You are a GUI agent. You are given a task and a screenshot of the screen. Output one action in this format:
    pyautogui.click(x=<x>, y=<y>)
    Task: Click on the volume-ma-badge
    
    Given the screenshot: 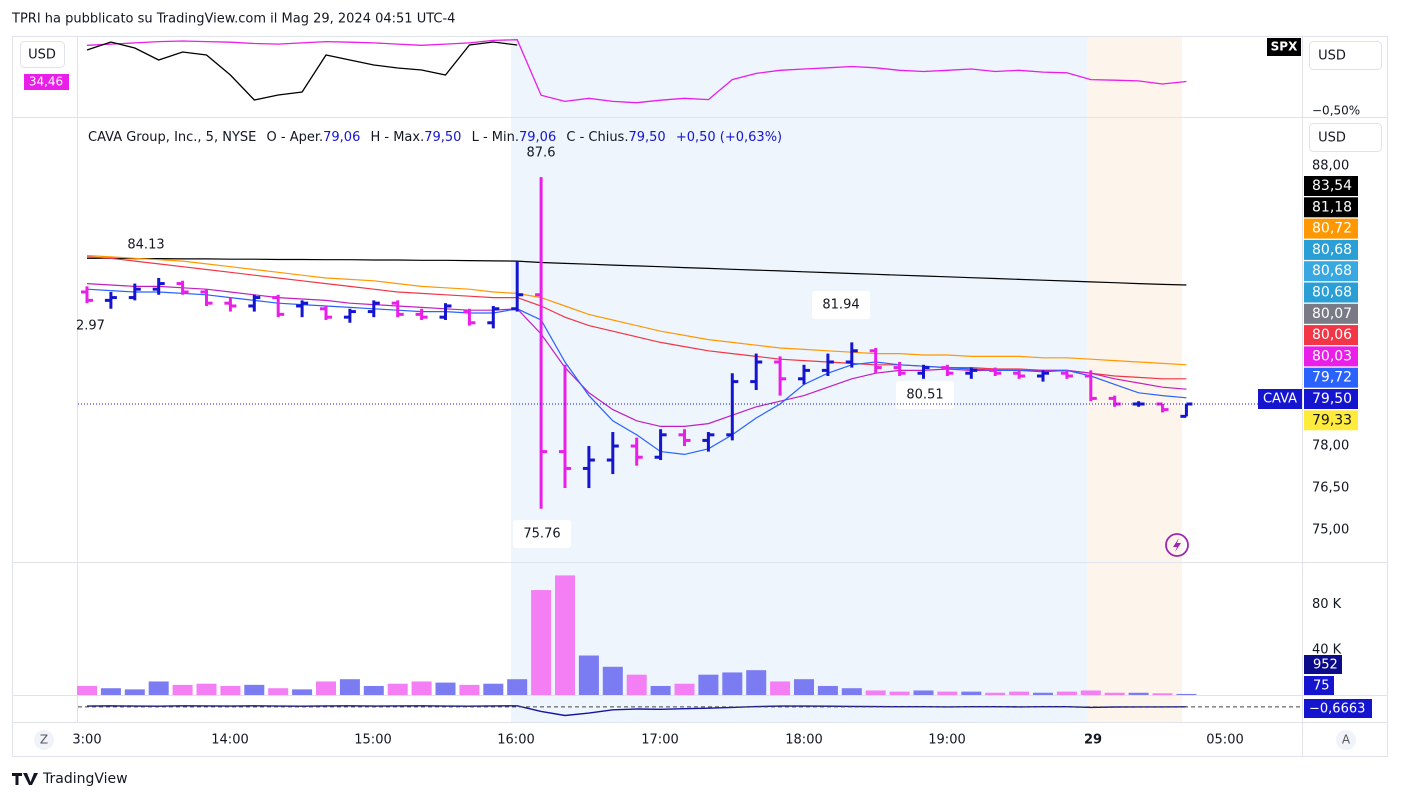 What is the action you would take?
    pyautogui.click(x=1319, y=685)
    